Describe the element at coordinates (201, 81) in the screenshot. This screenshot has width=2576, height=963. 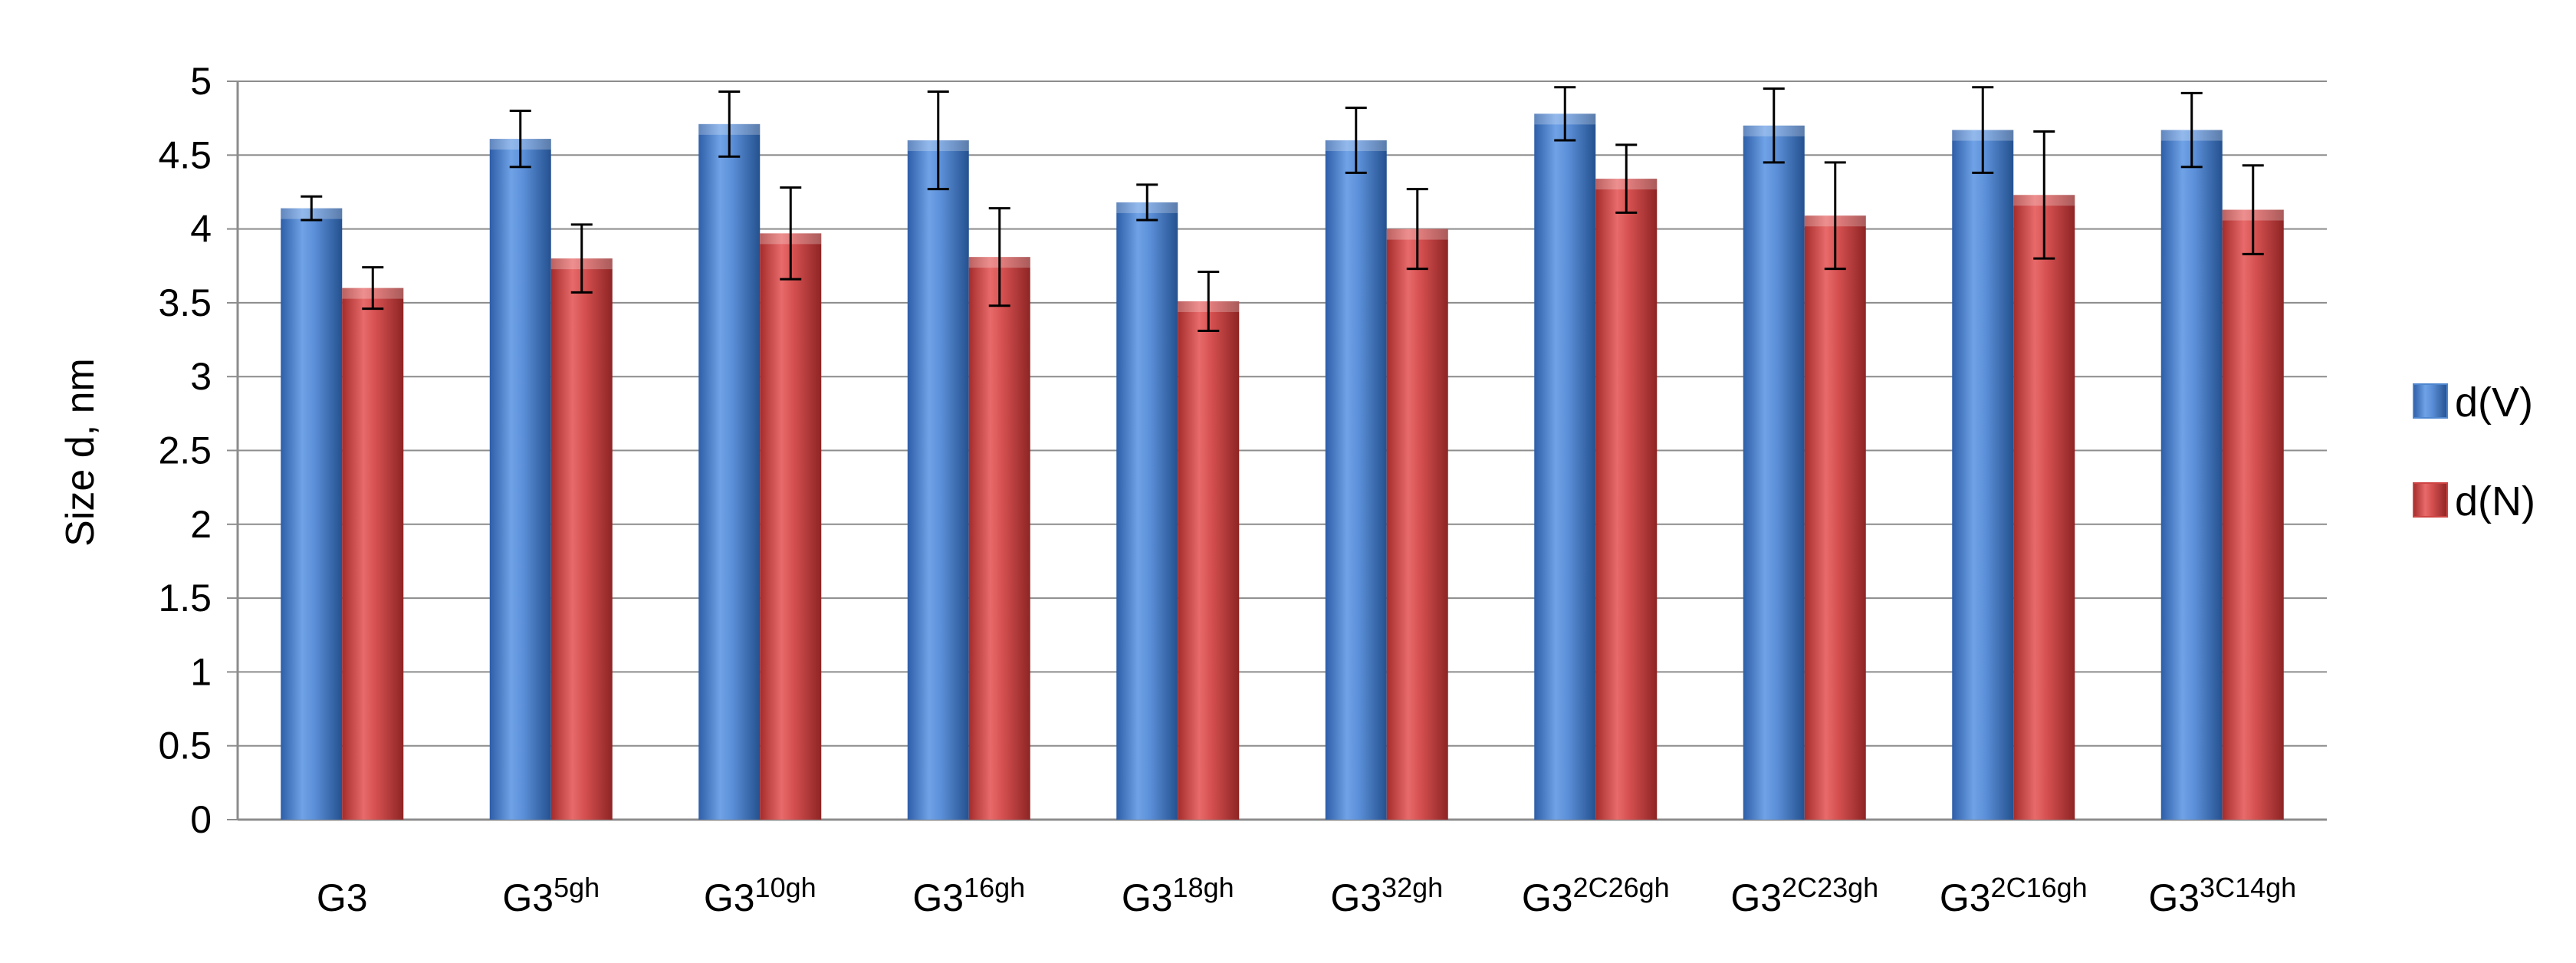
I see `y-tick-label: 5` at that location.